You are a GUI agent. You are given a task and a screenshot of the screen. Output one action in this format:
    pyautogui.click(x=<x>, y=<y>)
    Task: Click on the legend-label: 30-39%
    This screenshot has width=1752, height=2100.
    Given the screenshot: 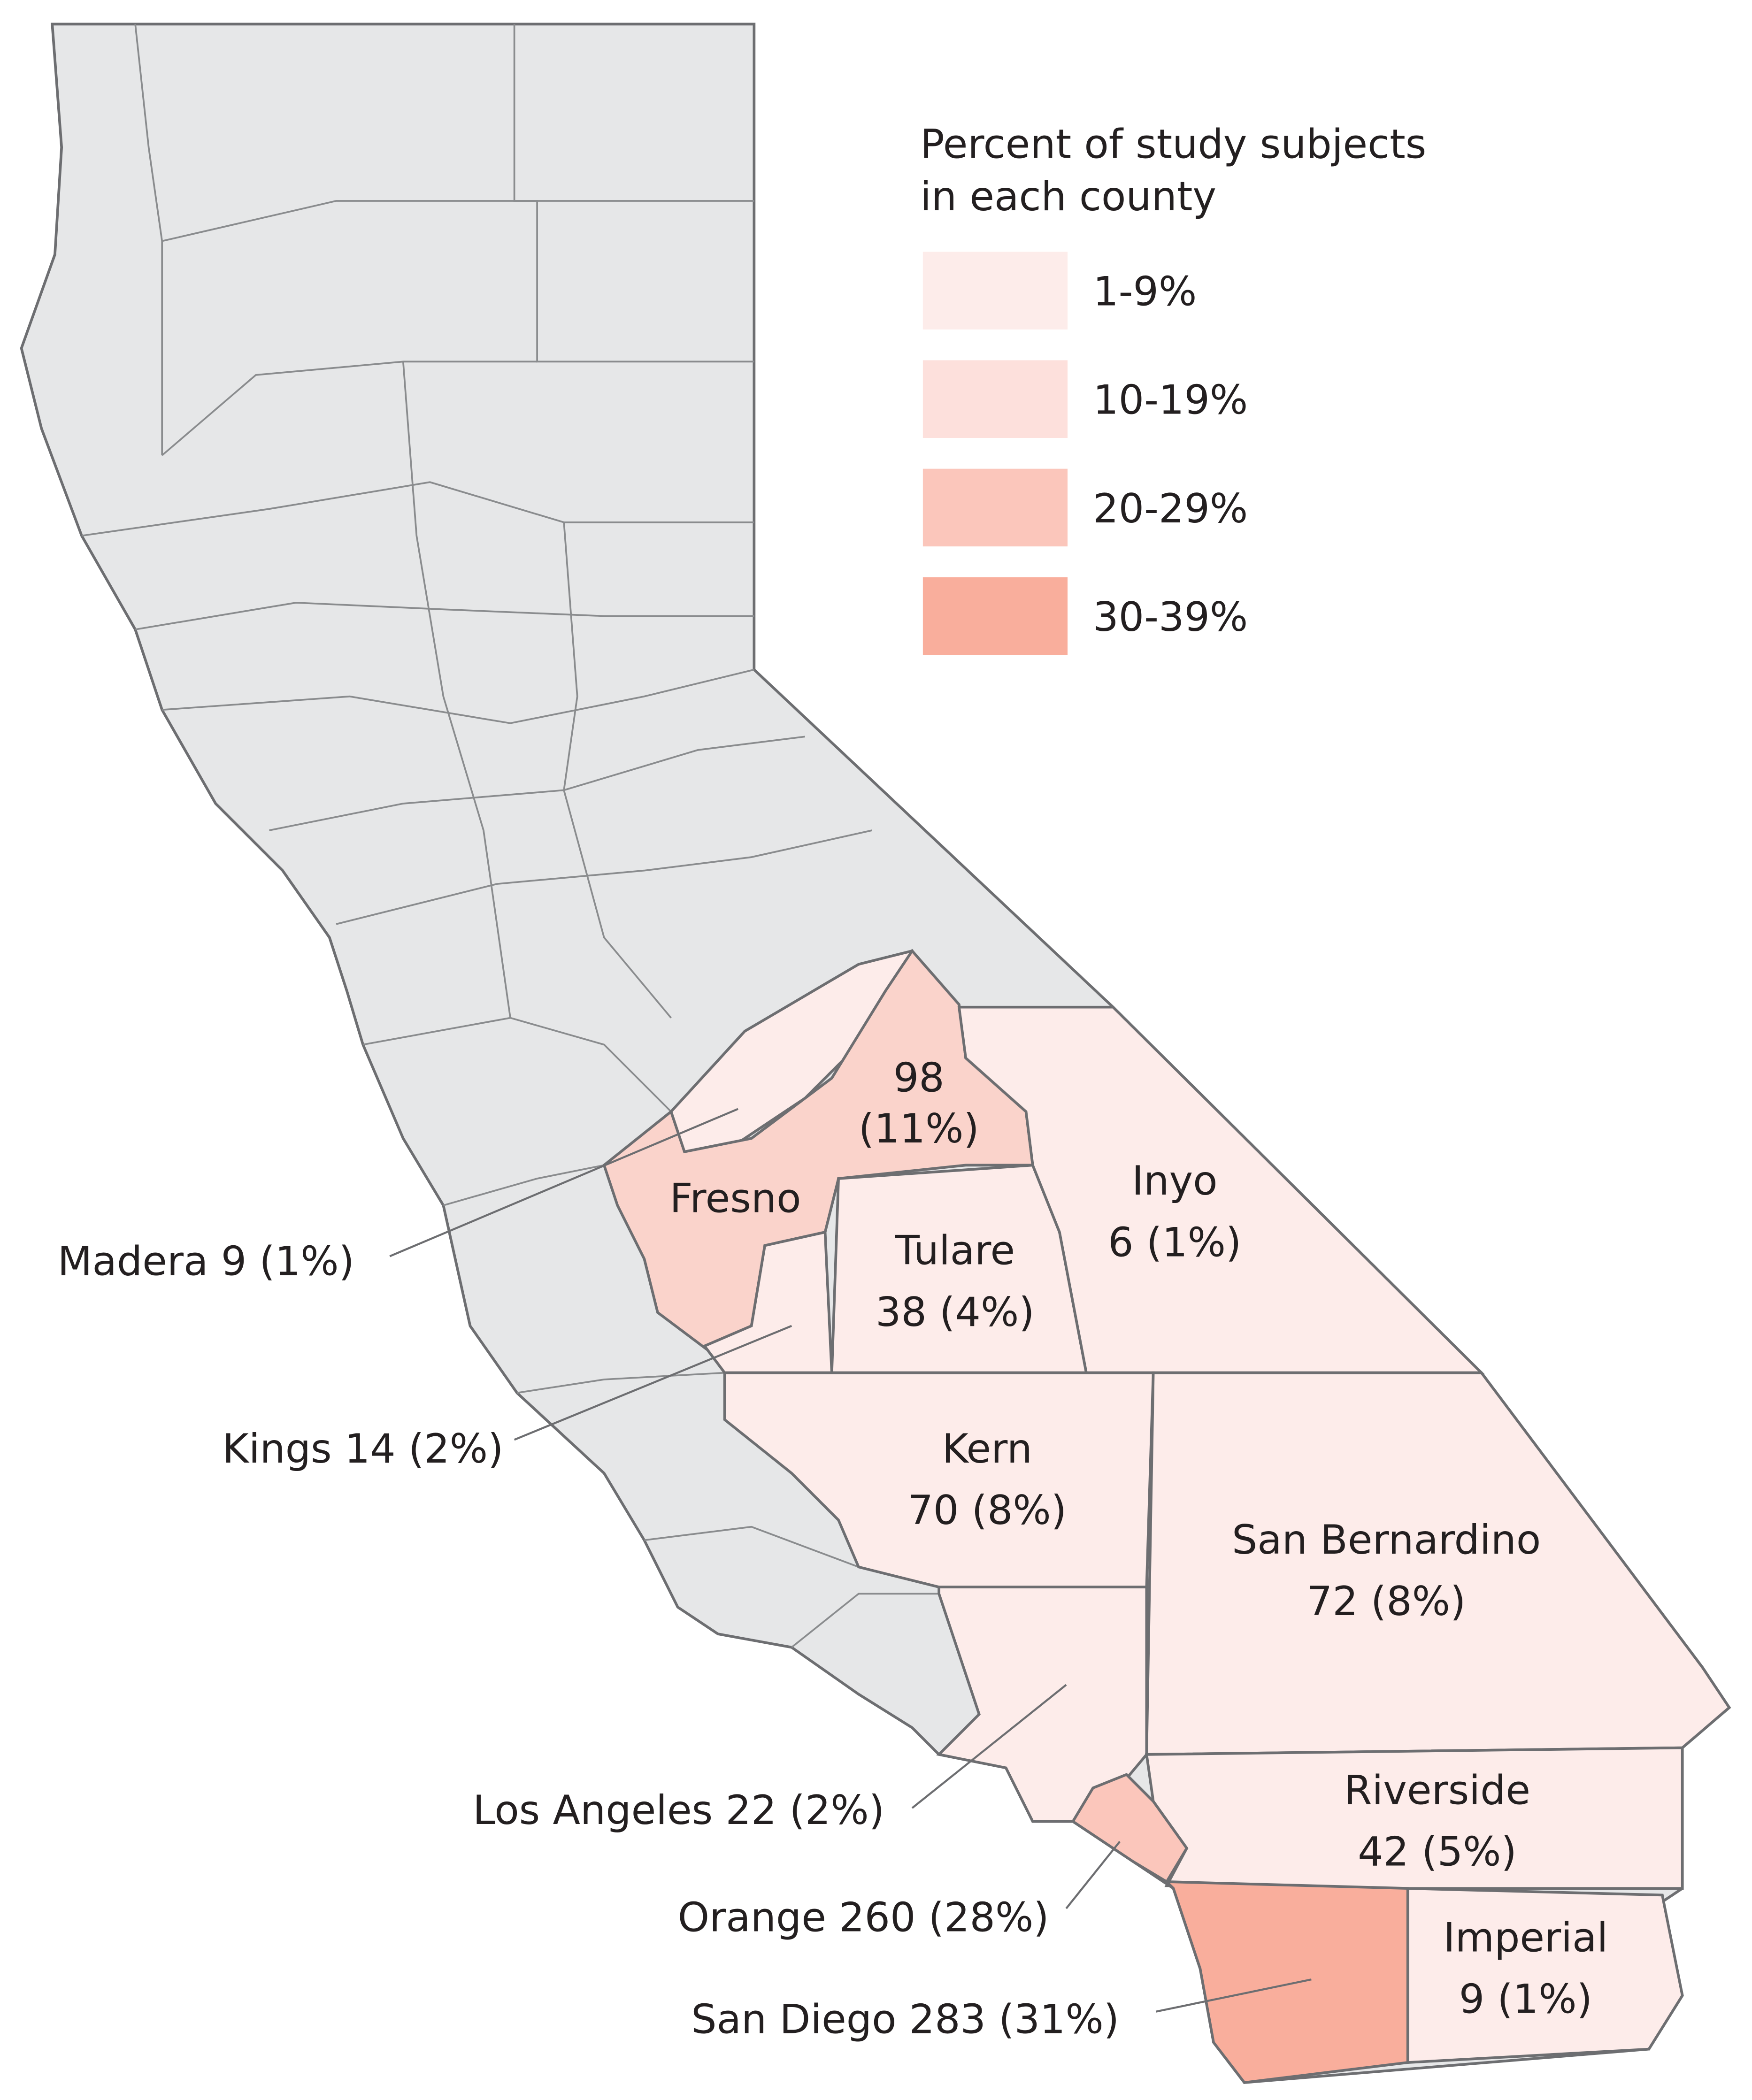 What is the action you would take?
    pyautogui.click(x=1170, y=618)
    